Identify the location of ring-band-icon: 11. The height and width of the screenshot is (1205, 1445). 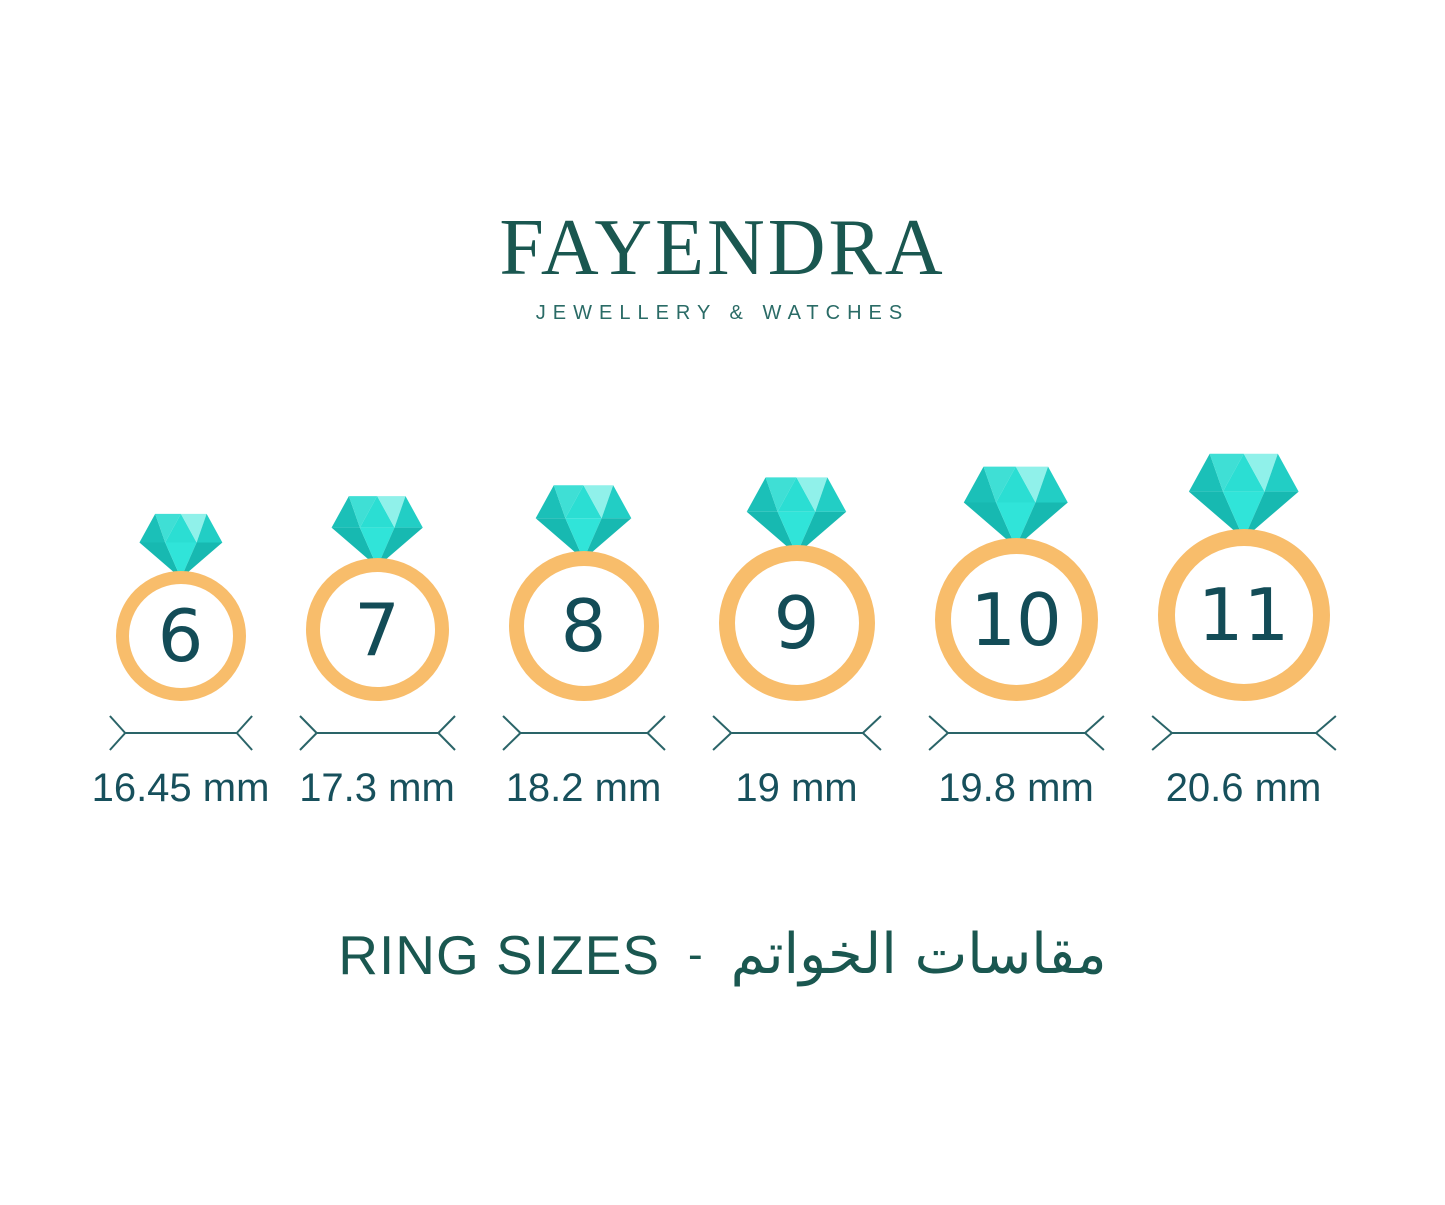
(1243, 615).